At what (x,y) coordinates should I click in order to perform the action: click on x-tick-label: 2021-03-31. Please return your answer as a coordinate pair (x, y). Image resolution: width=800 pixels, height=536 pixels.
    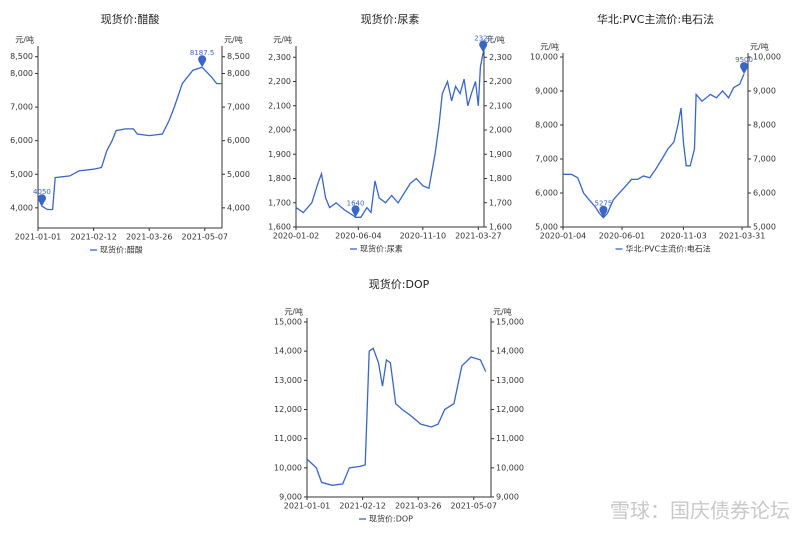
    Looking at the image, I should click on (742, 236).